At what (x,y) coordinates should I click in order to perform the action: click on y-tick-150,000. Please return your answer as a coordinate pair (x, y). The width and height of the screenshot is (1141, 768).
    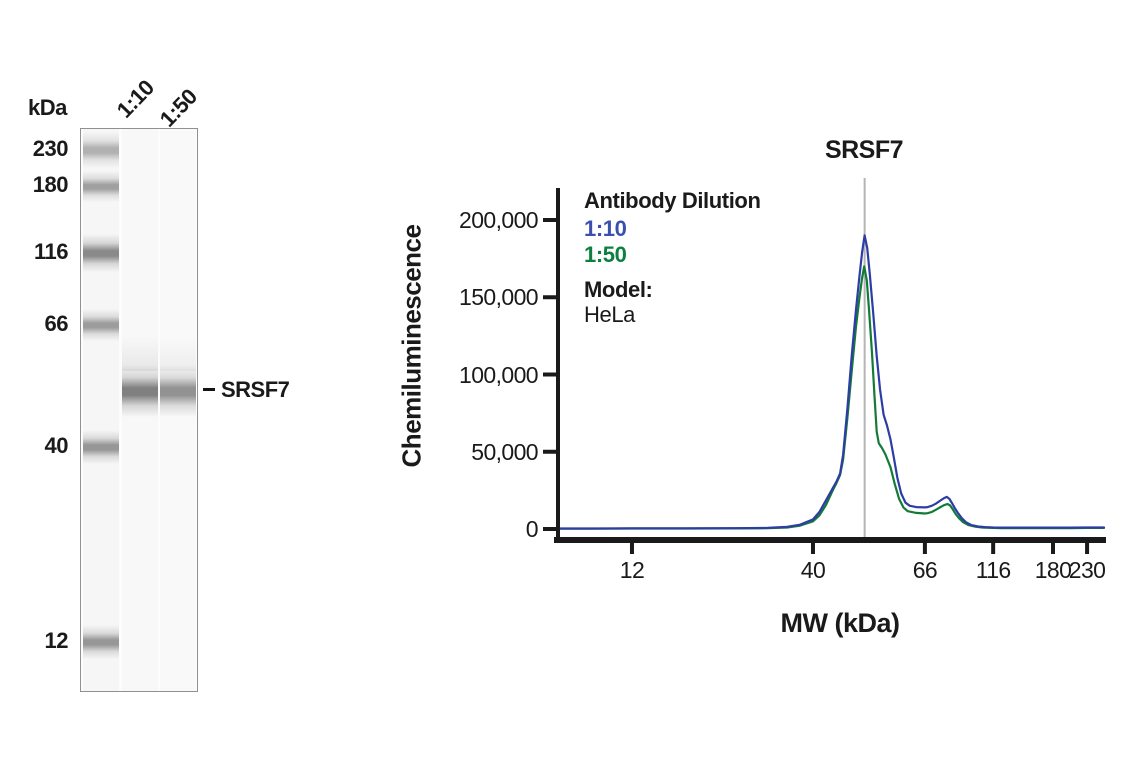
    Looking at the image, I should click on (549, 297).